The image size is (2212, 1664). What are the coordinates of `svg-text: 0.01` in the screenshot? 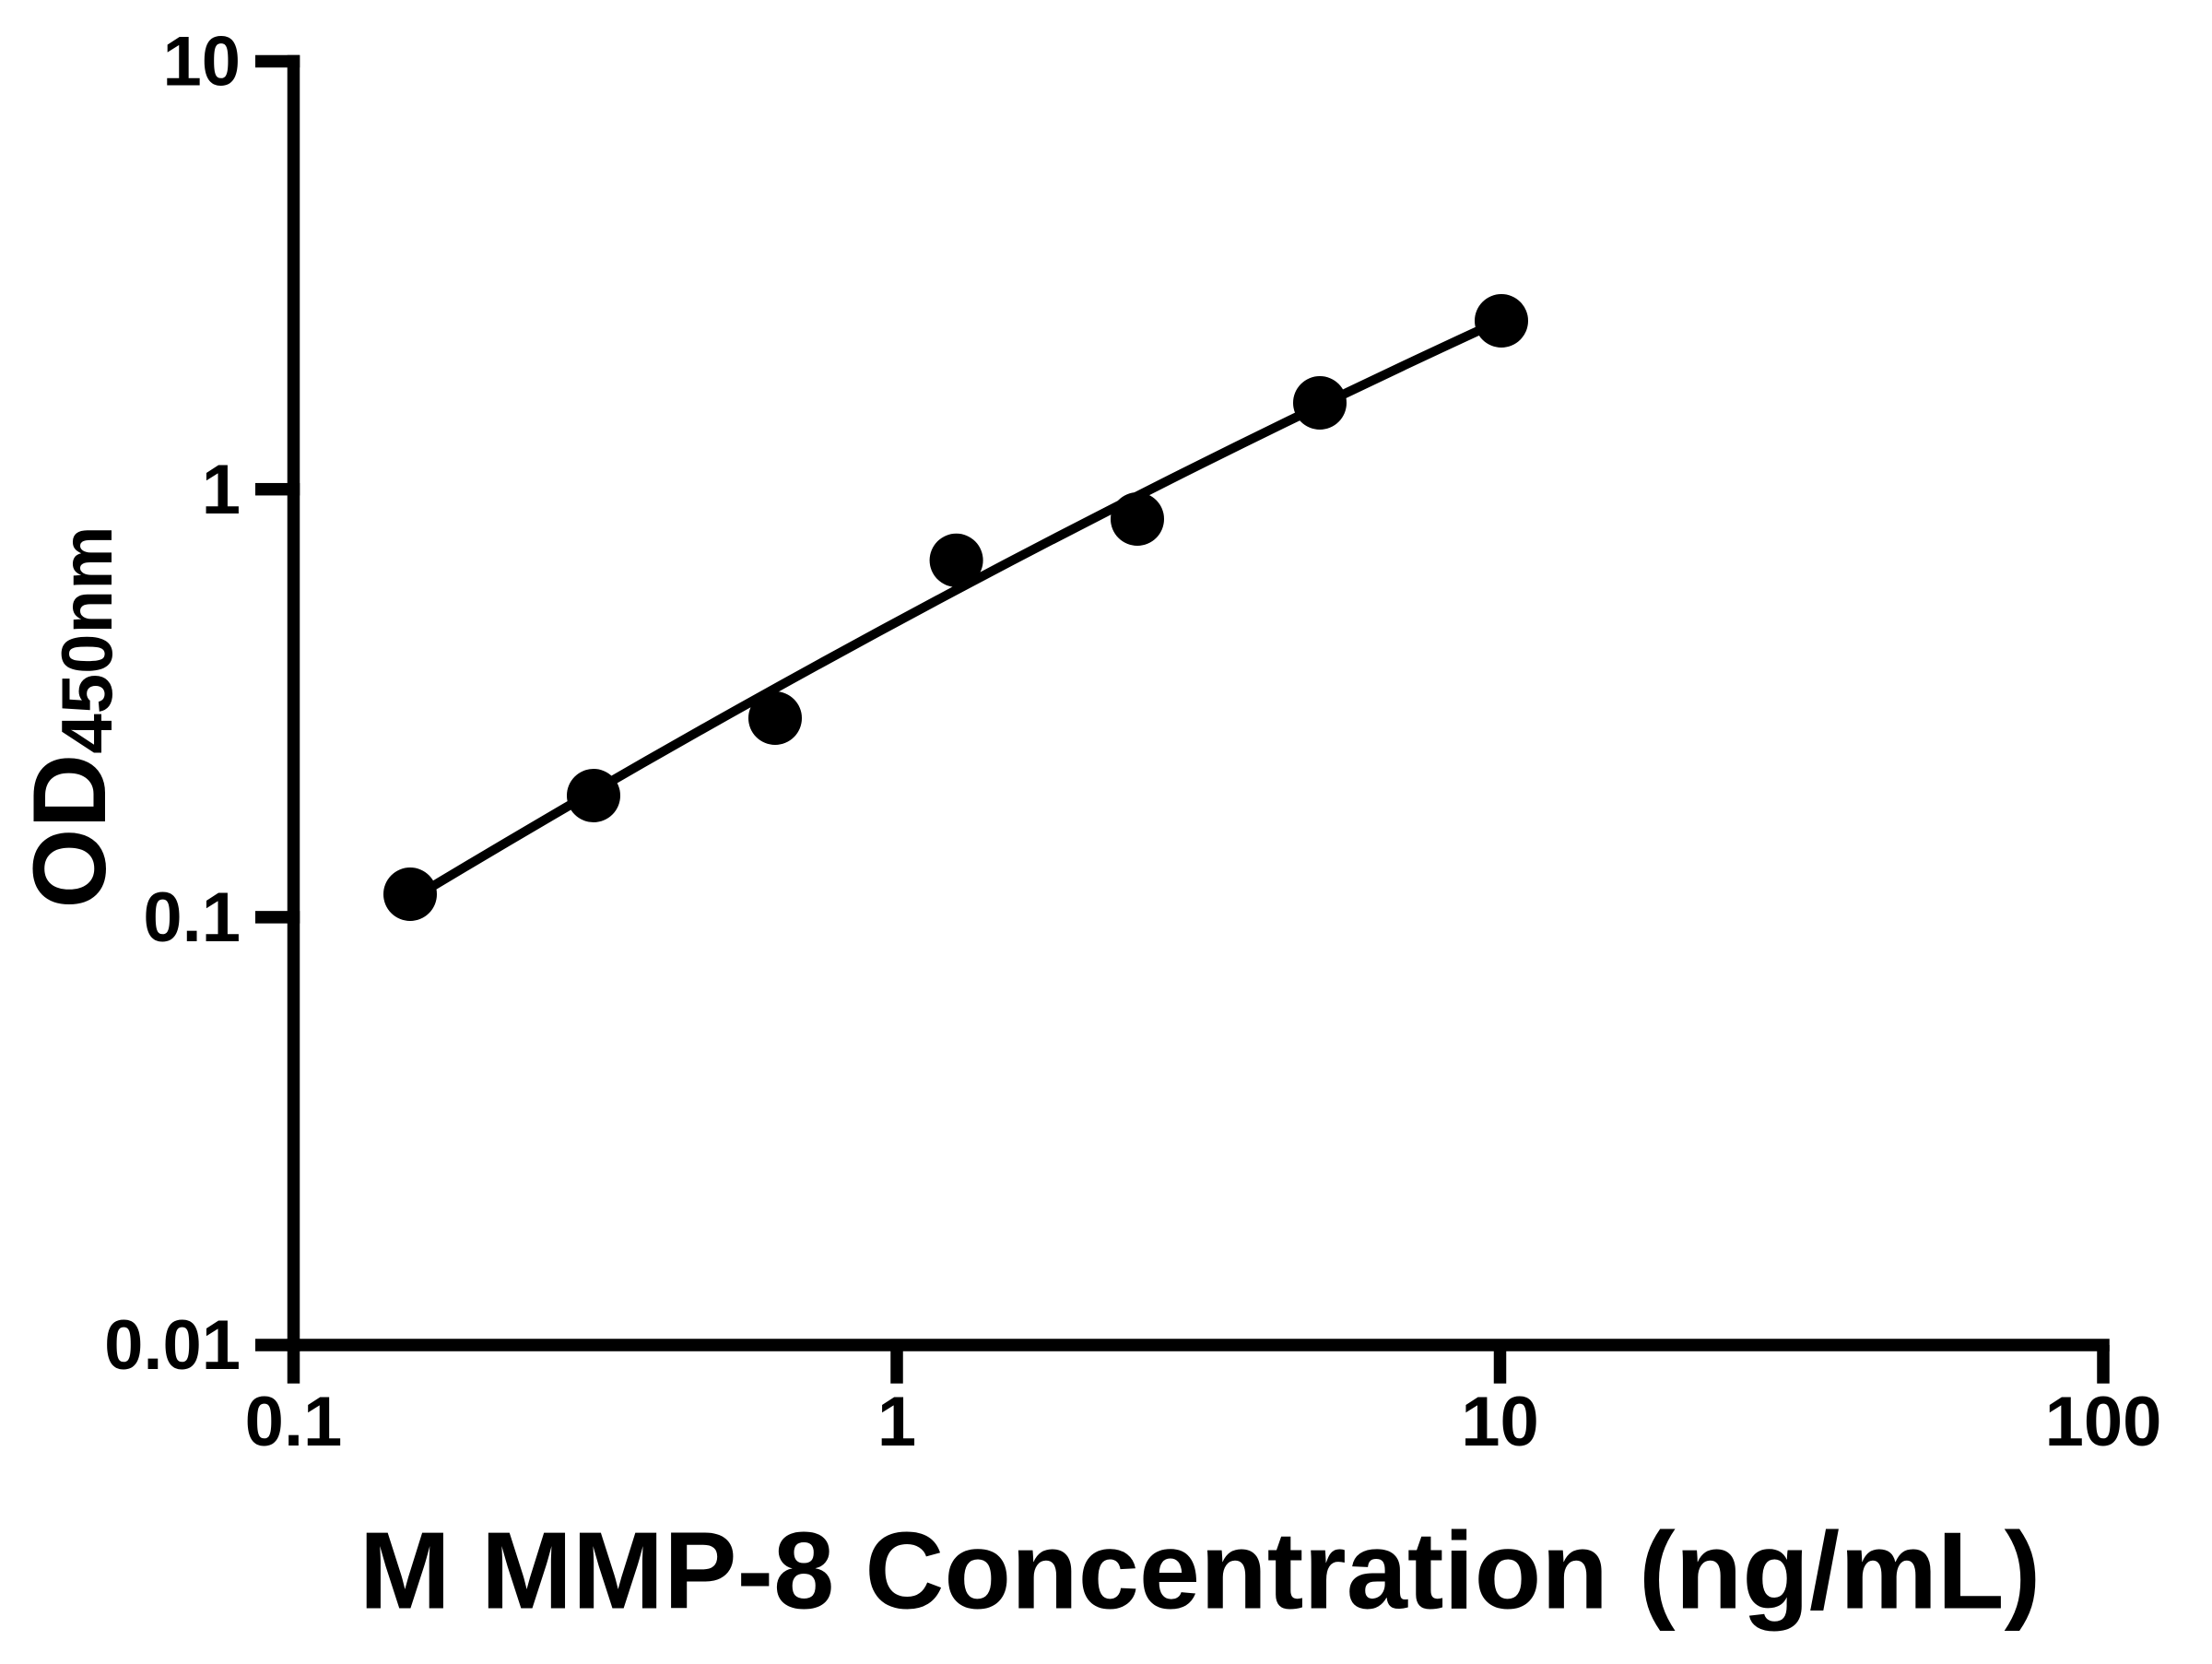 It's located at (172, 1345).